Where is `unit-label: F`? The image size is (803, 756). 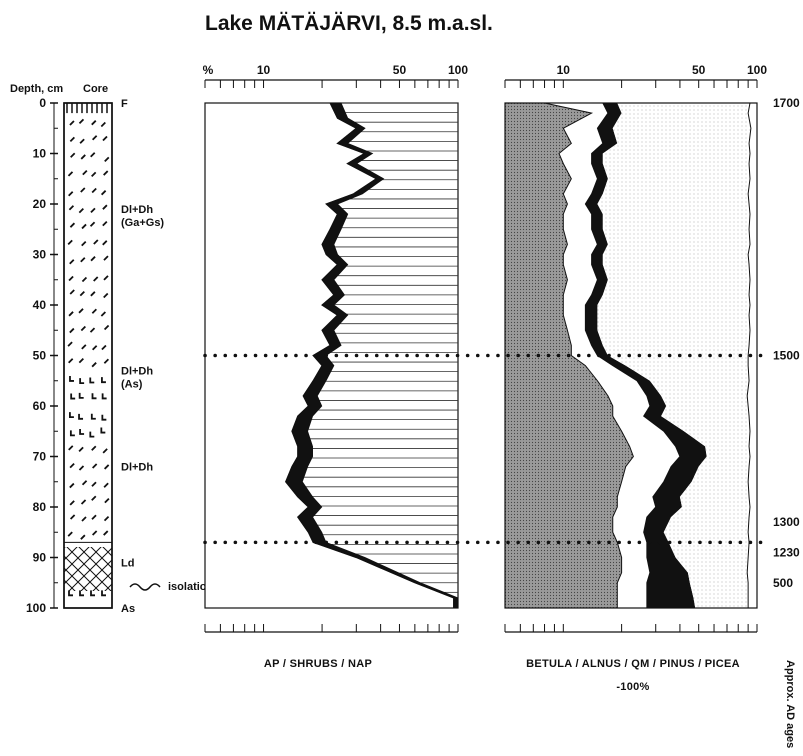
unit-label: F is located at coordinates (124, 104).